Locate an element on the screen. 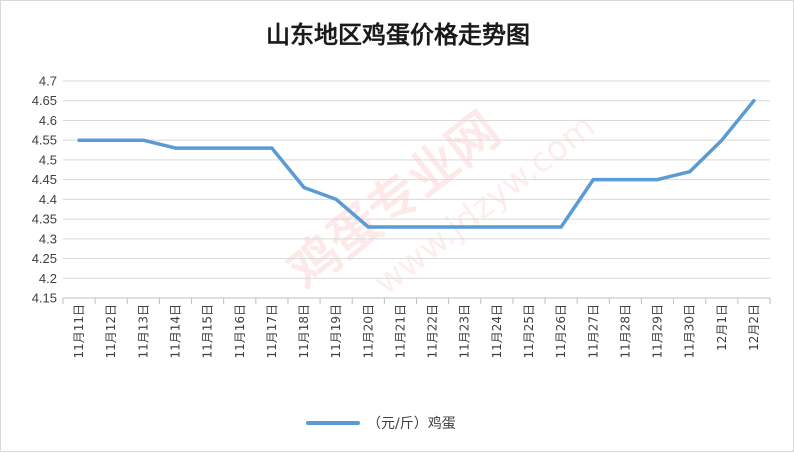 Image resolution: width=794 pixels, height=453 pixels. x-tick-label: 11月15日 is located at coordinates (208, 331).